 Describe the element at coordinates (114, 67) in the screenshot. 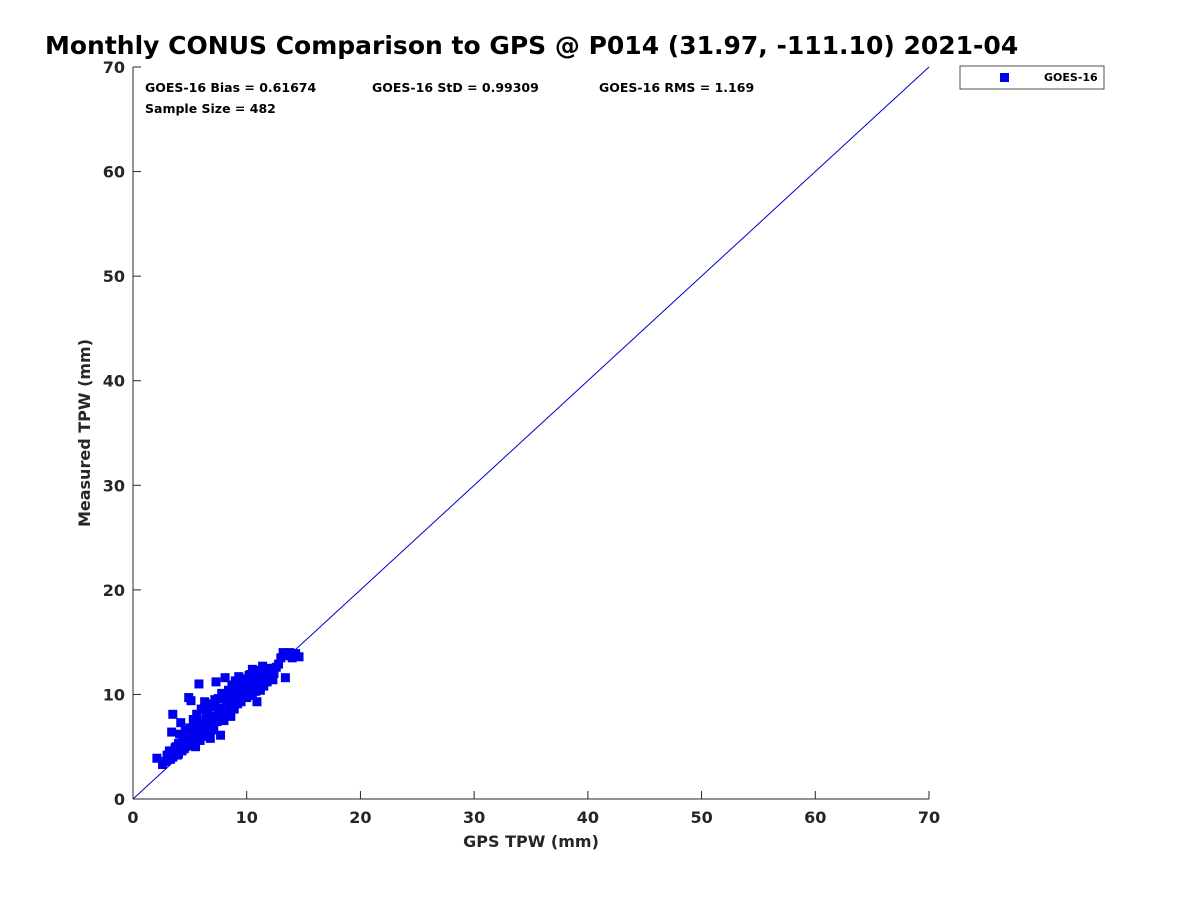

I see `y-tick-label: 70` at that location.